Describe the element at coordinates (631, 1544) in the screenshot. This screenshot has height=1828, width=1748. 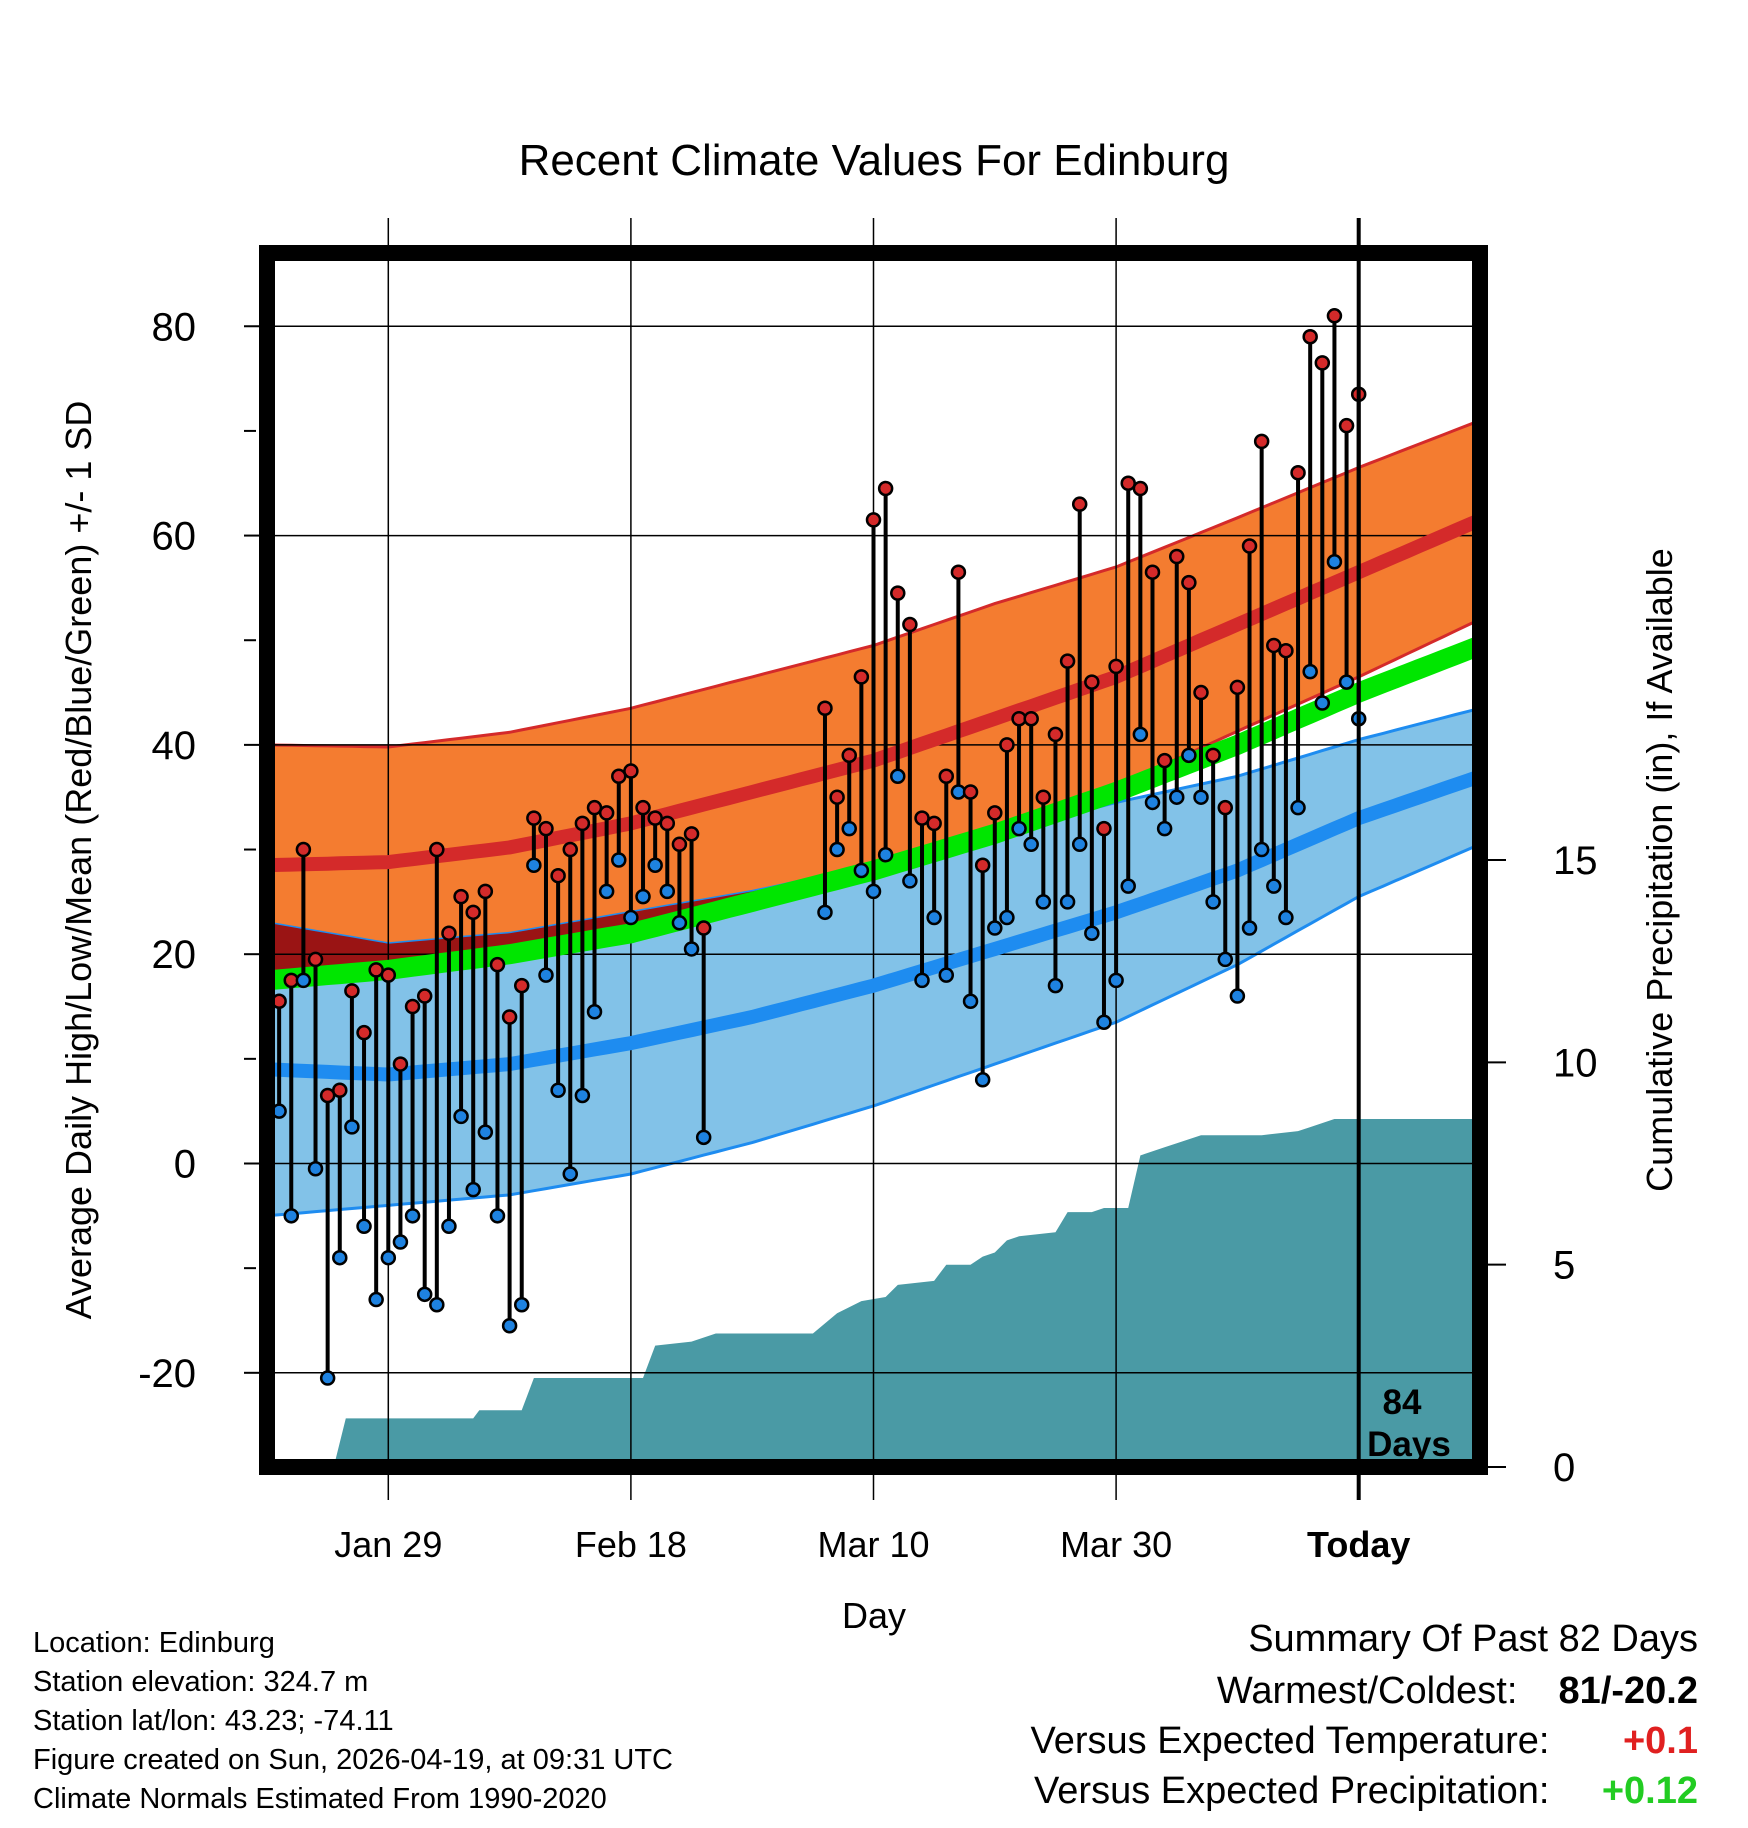
I see `x-tick-label: Feb 18` at that location.